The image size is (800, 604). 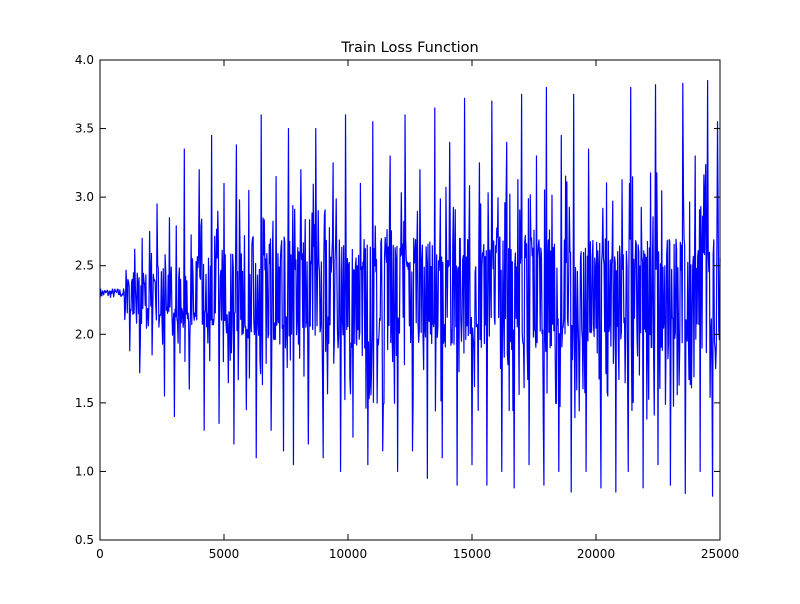 What do you see at coordinates (84, 334) in the screenshot?
I see `y-tick-label: 2.0` at bounding box center [84, 334].